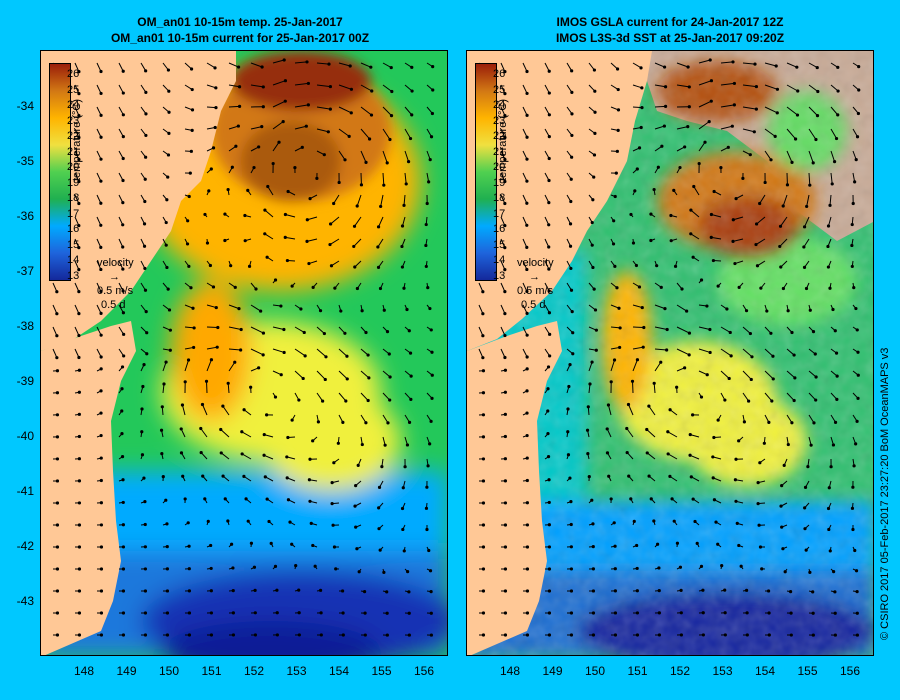 This screenshot has width=900, height=700. Describe the element at coordinates (115, 291) in the screenshot. I see `velocity-legend-scale: 0.5 m/s` at that location.